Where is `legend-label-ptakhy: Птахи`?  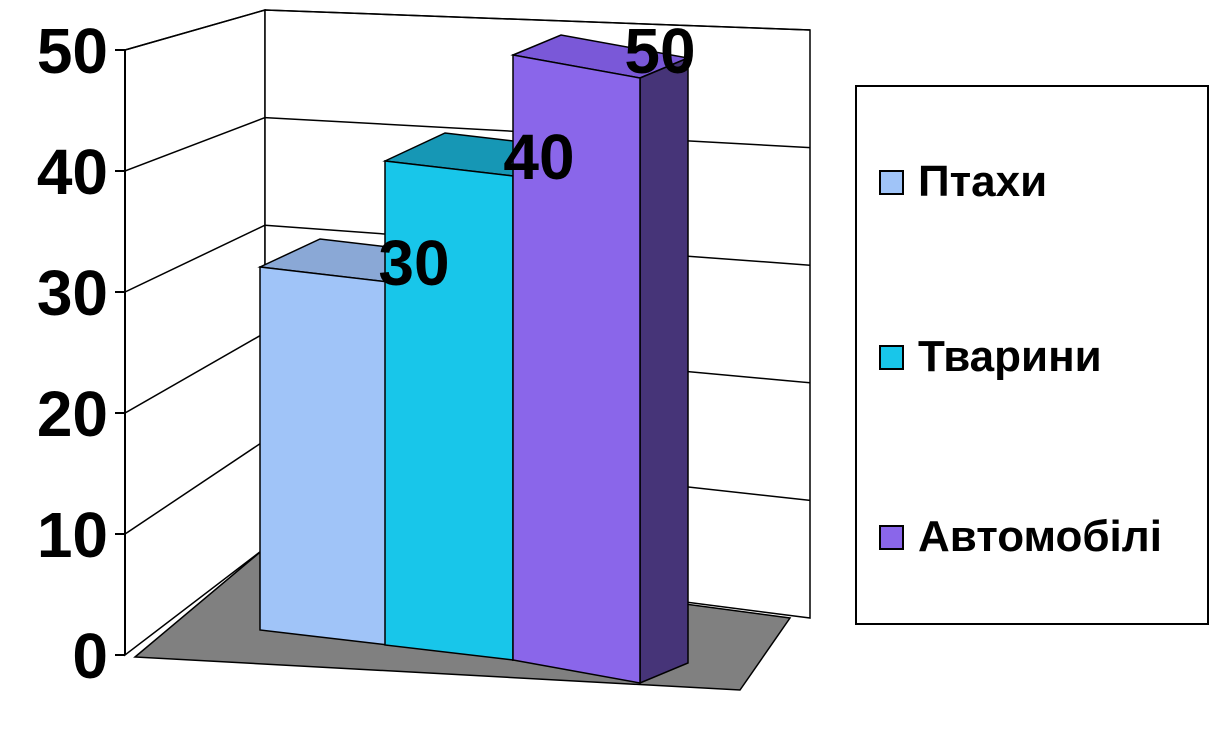
legend-label-ptakhy: Птахи is located at coordinates (983, 181).